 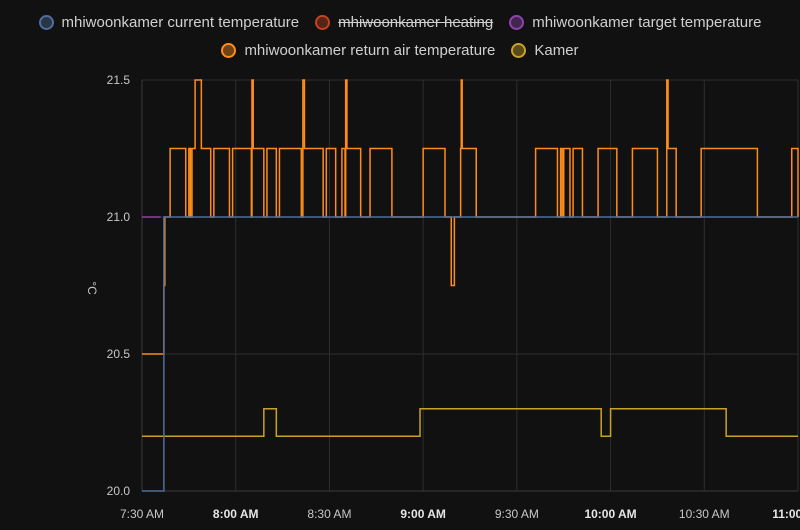 I want to click on legend-item-kamer: Kamer, so click(x=545, y=50).